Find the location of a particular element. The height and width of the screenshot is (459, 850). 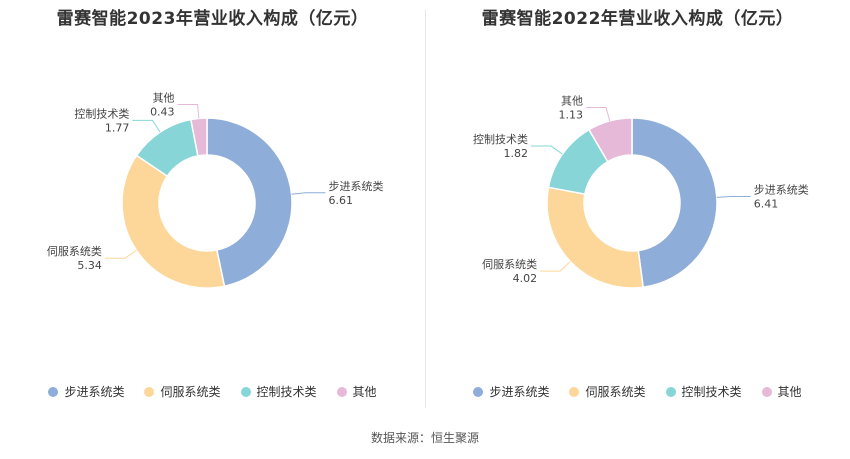

slice-value-label: 0.43 is located at coordinates (162, 111).